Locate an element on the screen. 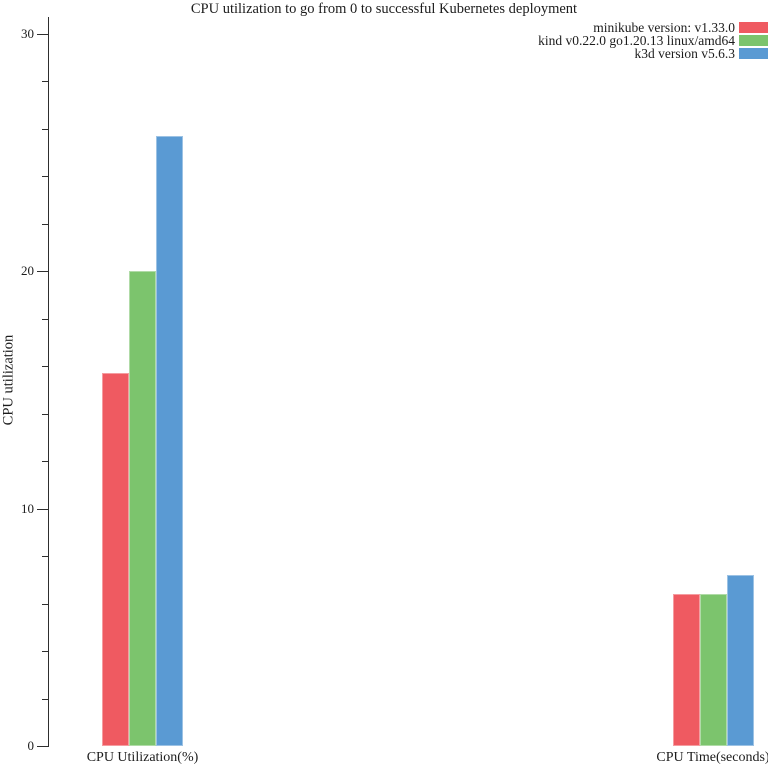 Image resolution: width=768 pixels, height=768 pixels. y-axis-title: CPU utilization is located at coordinates (8, 380).